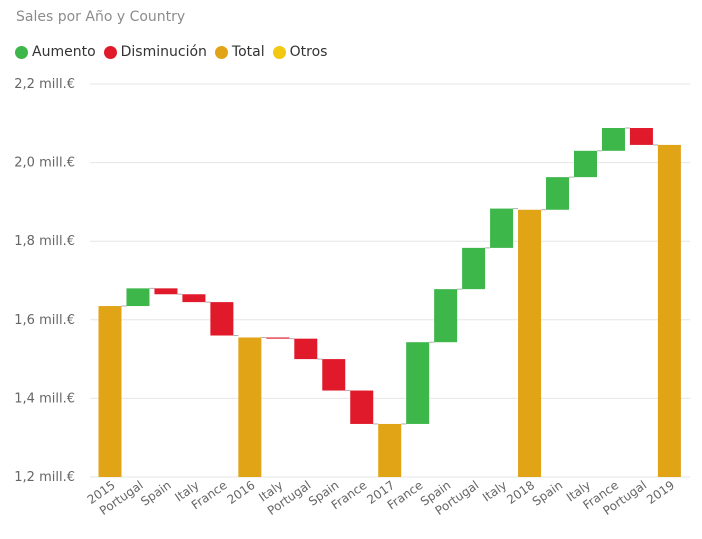 This screenshot has height=539, width=702. Describe the element at coordinates (44, 84) in the screenshot. I see `y-tick-label: 2,2 mill.€` at that location.